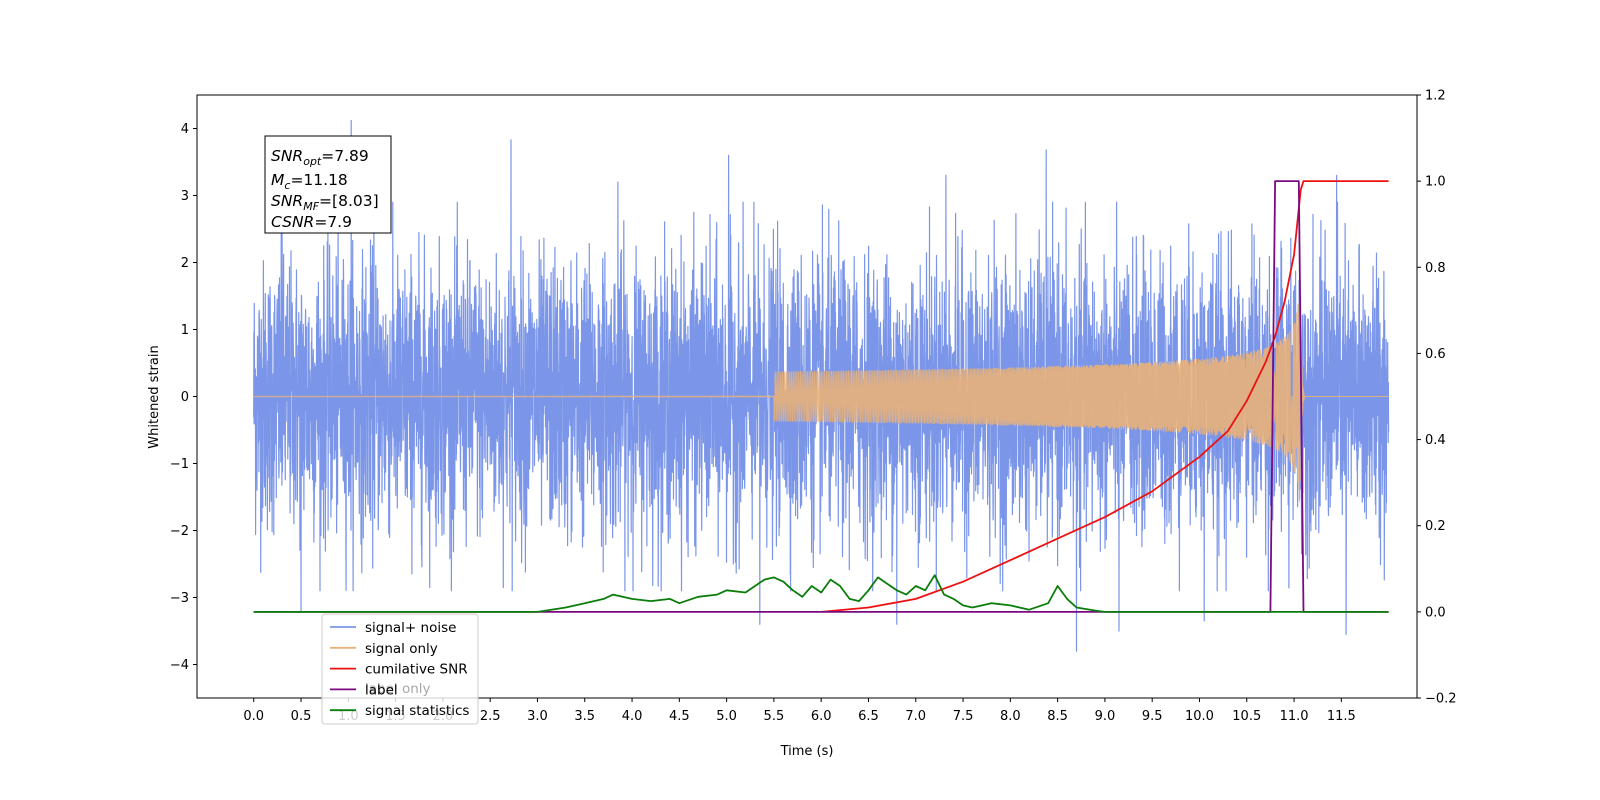  I want to click on x-tick-label: 3.5, so click(584, 716).